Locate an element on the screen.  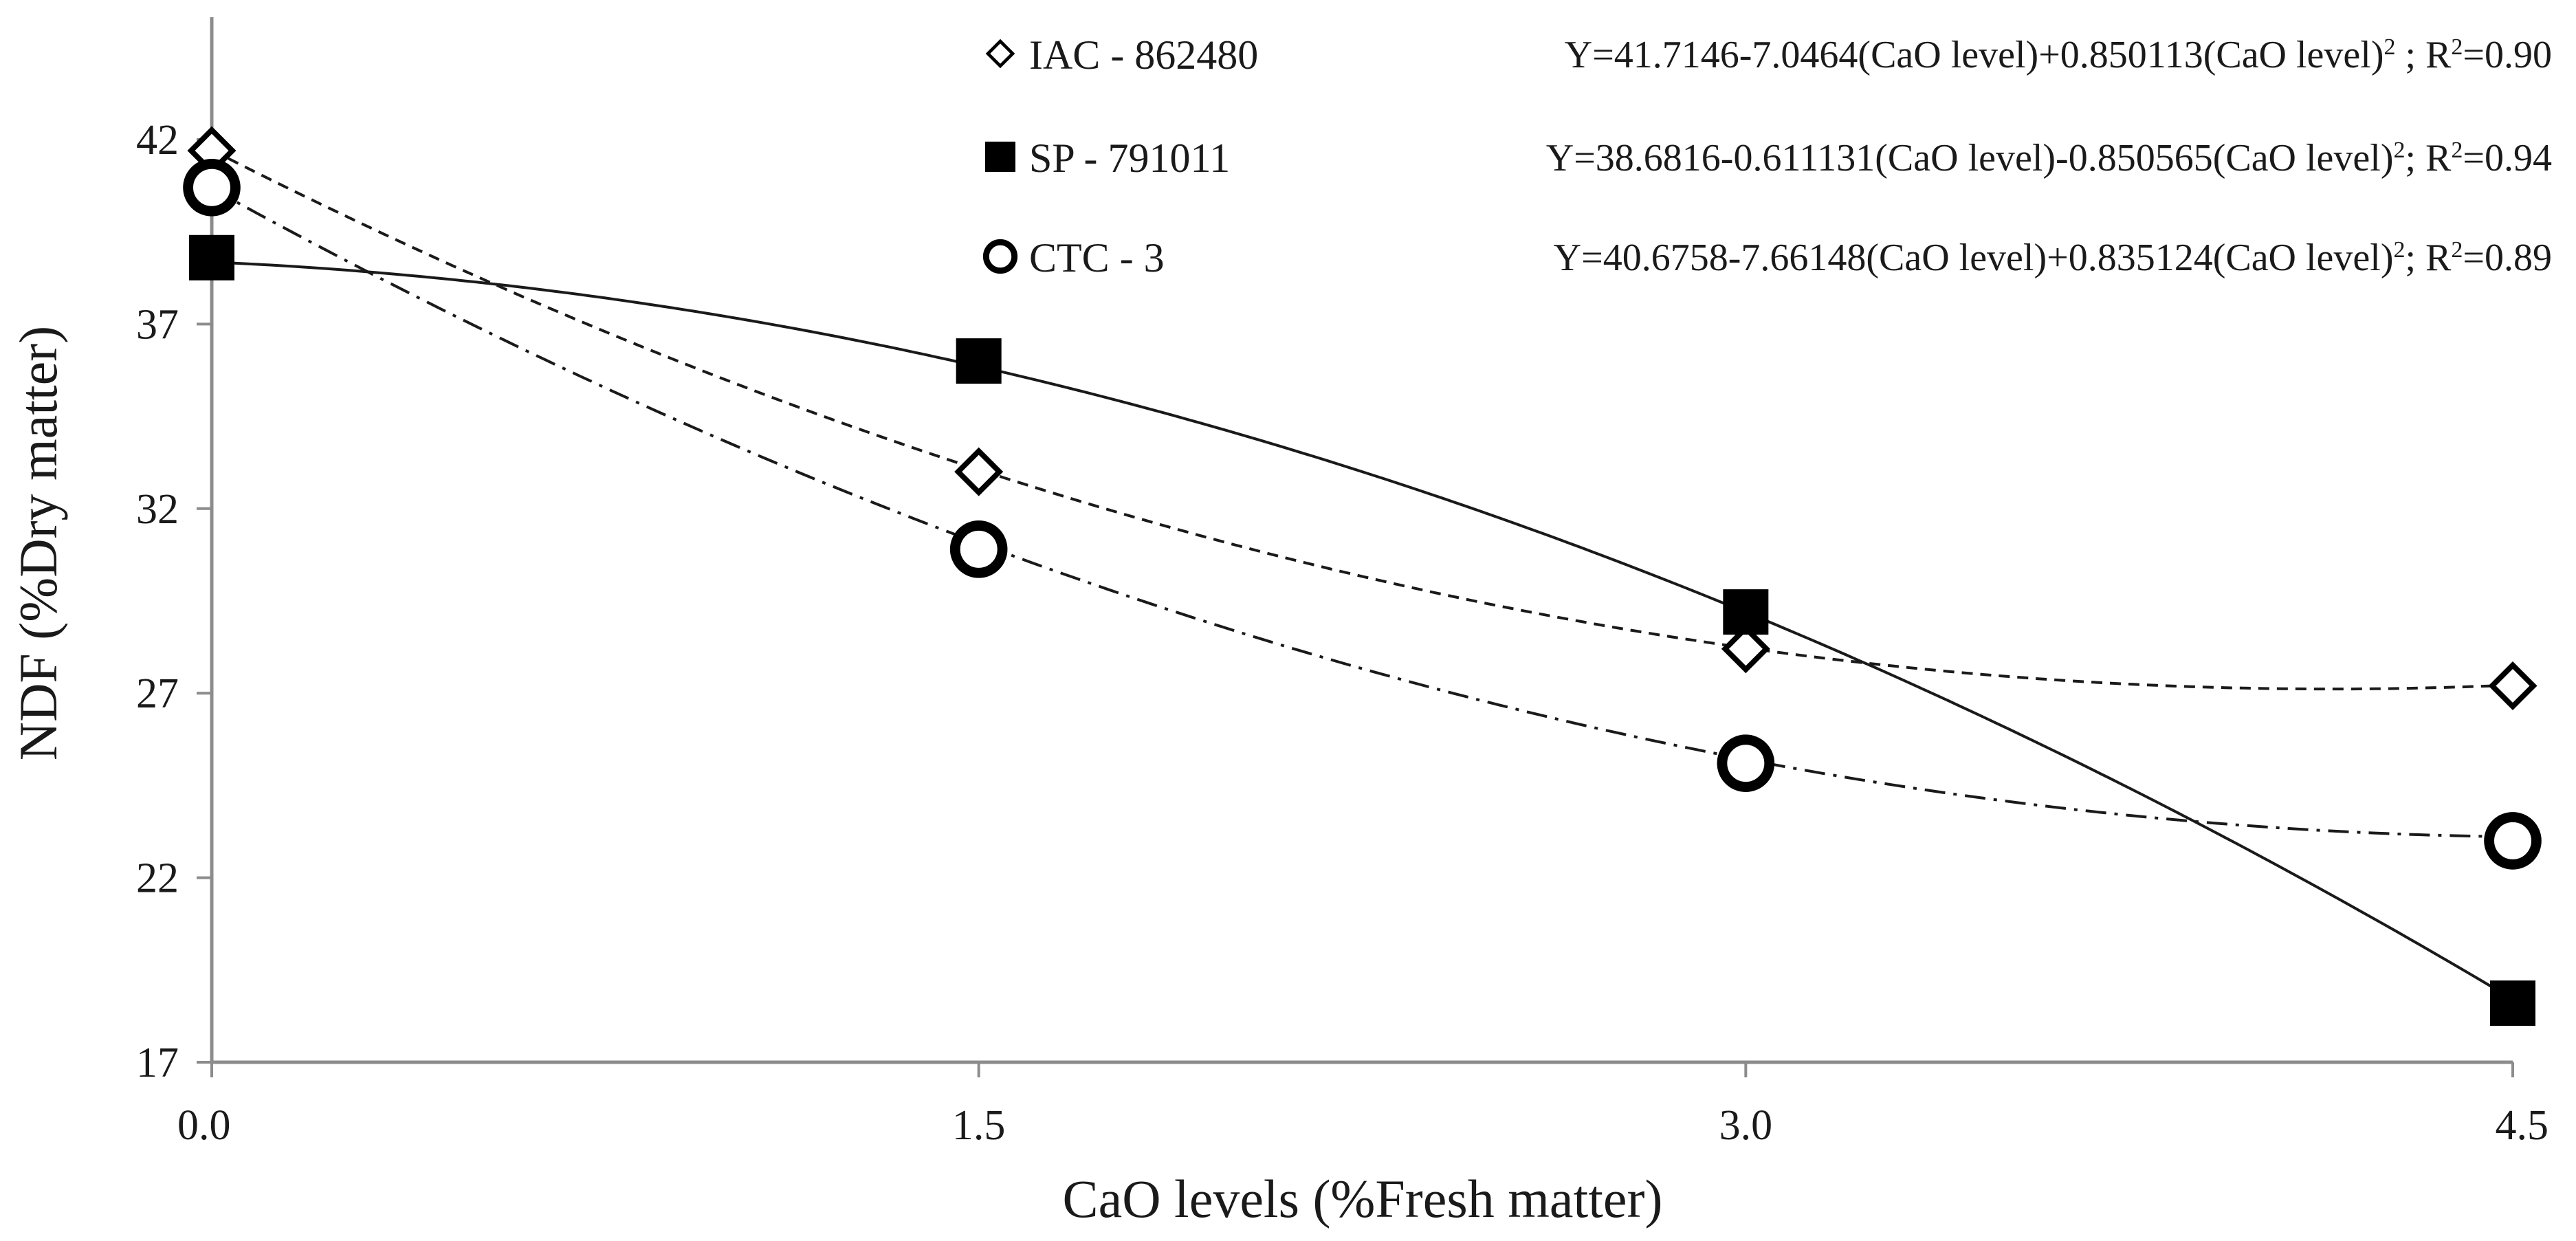
y-axis-title: NDF (%Dry matter) is located at coordinates (38, 543).